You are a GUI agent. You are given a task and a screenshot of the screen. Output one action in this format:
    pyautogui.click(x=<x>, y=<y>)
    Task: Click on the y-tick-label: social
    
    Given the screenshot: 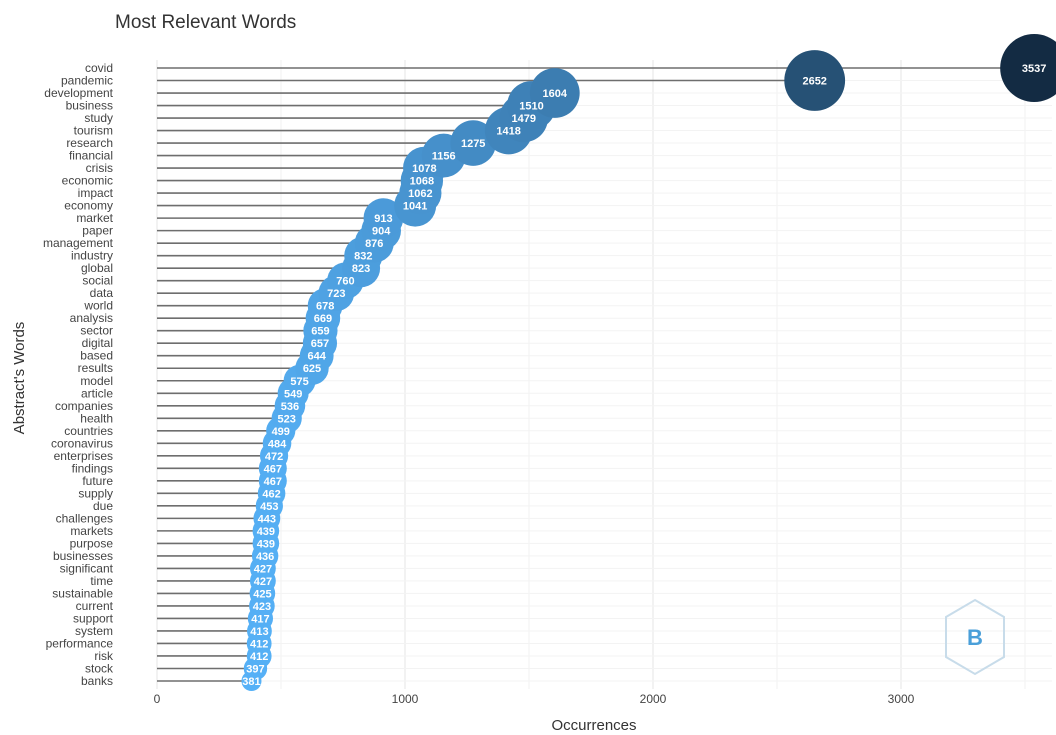 What is the action you would take?
    pyautogui.click(x=97, y=281)
    